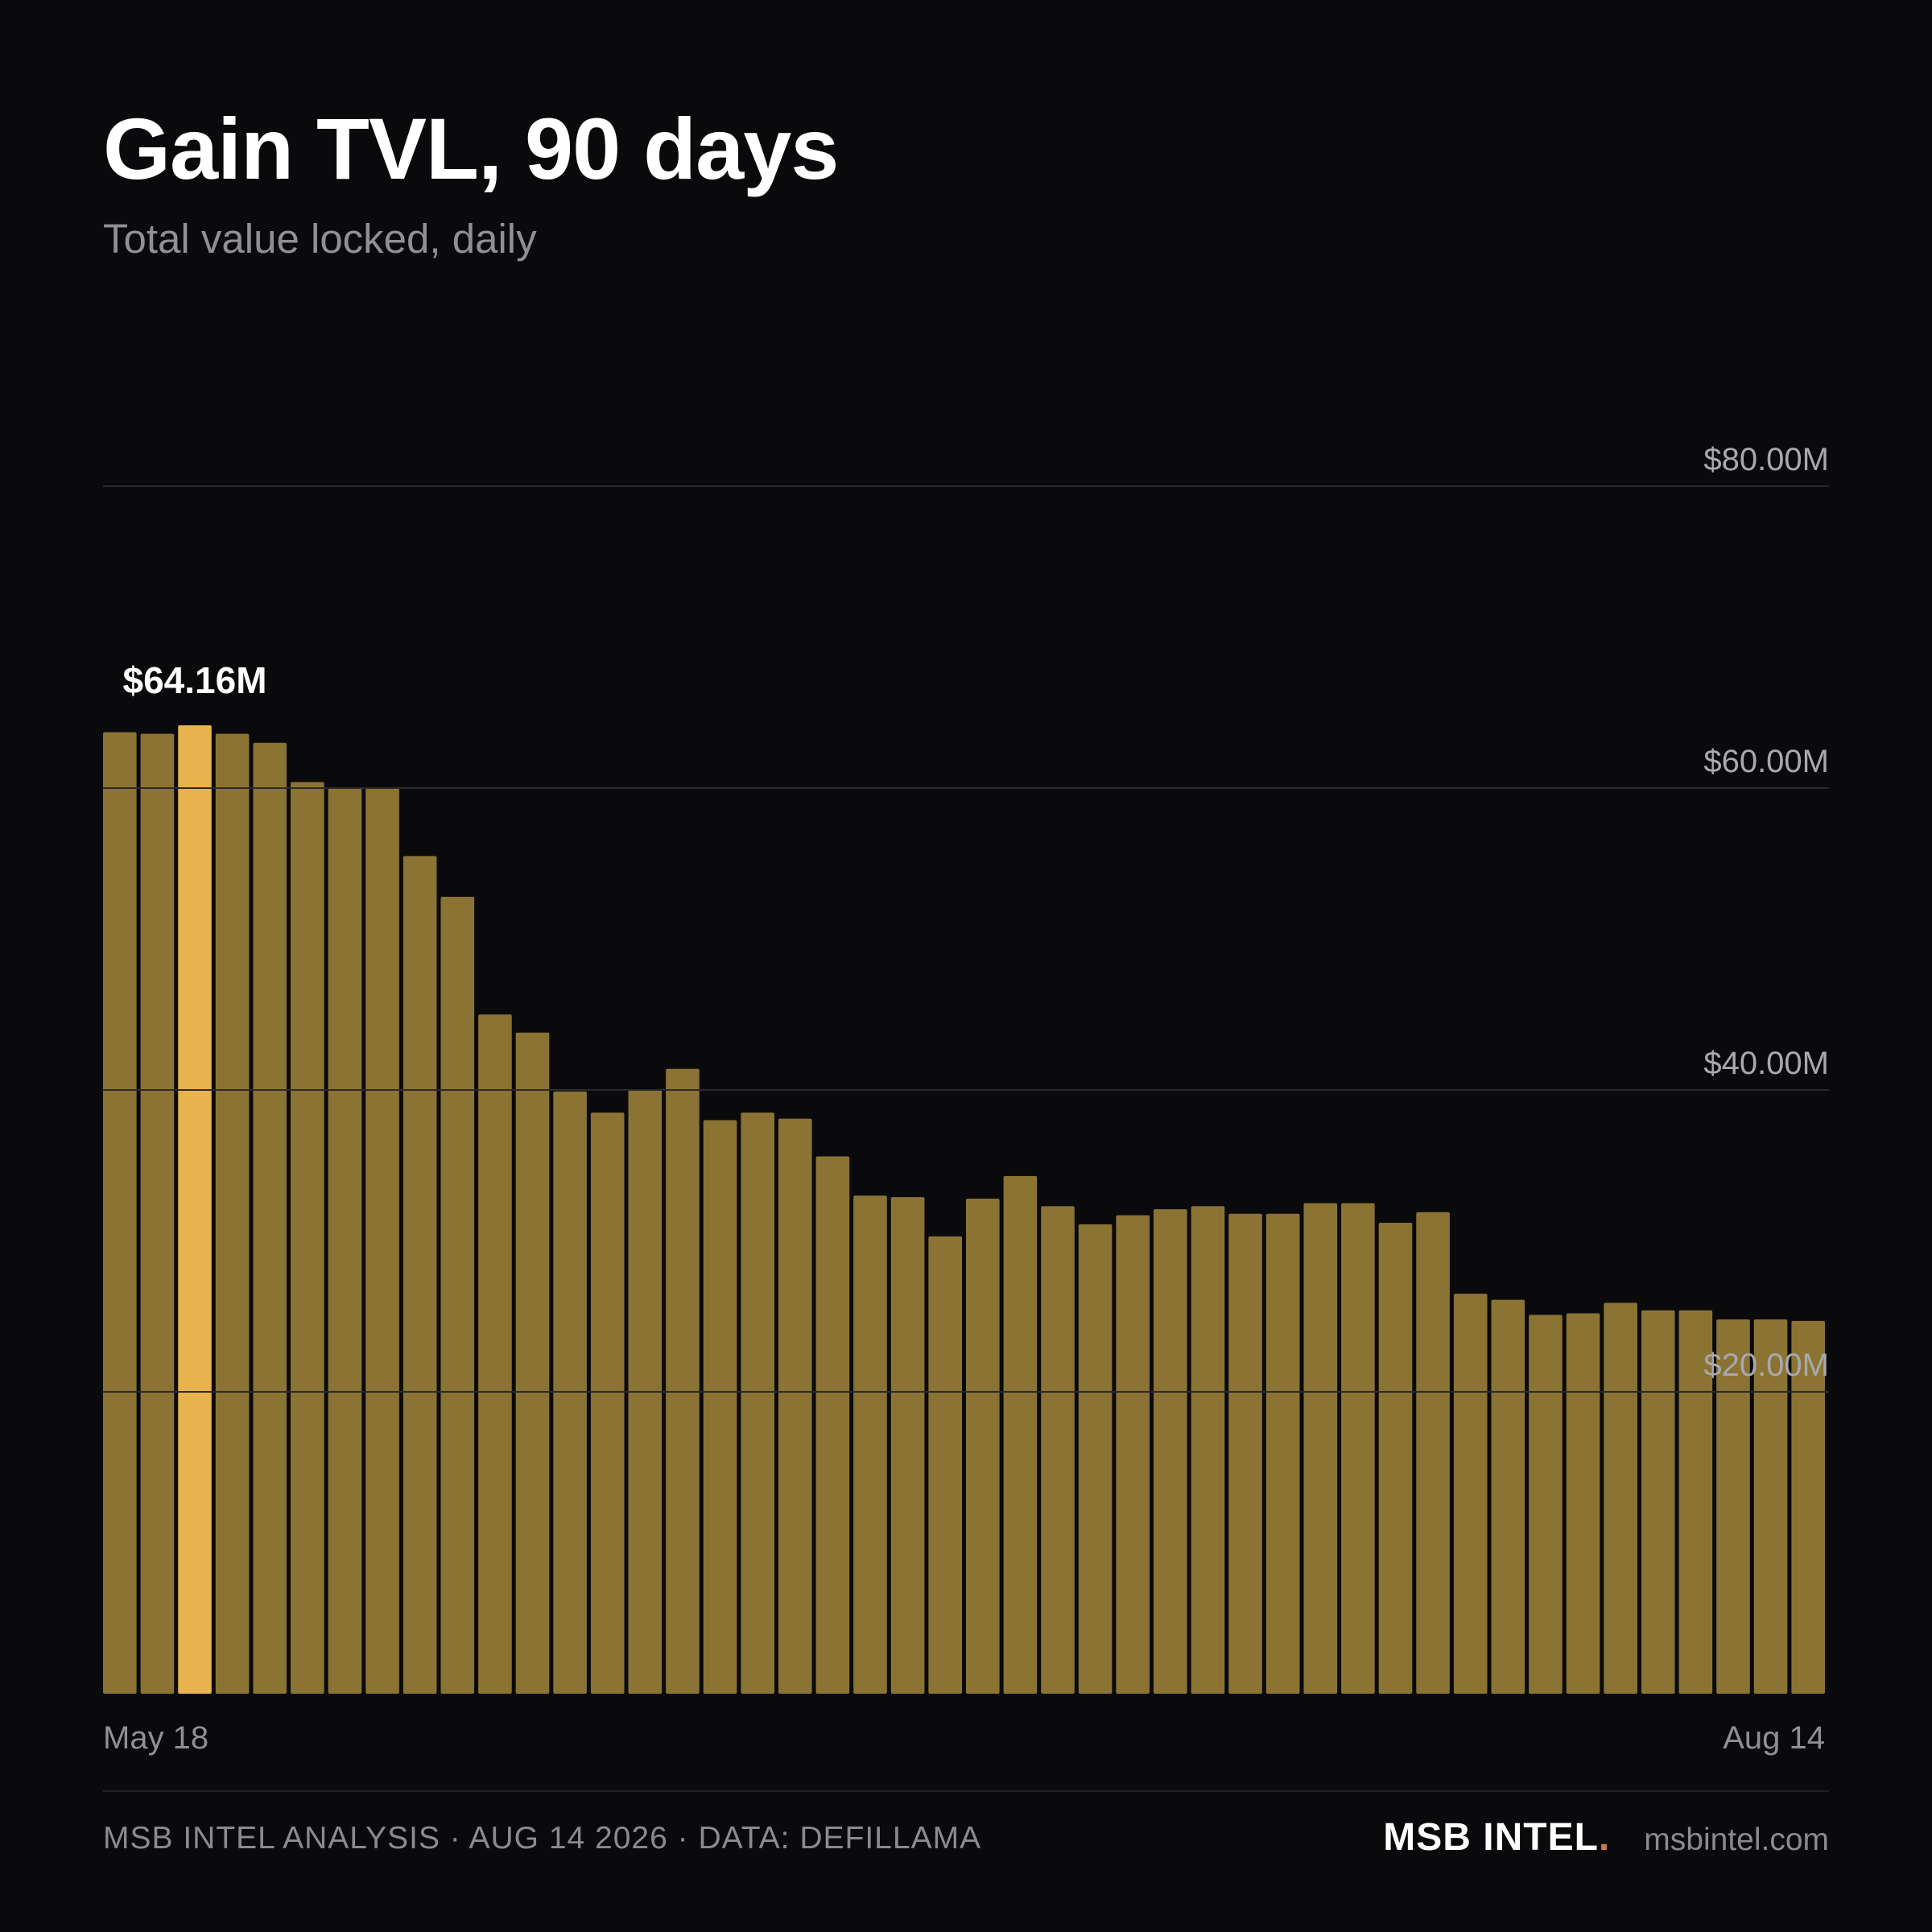  I want to click on site-link: msbintel.com, so click(1736, 1840).